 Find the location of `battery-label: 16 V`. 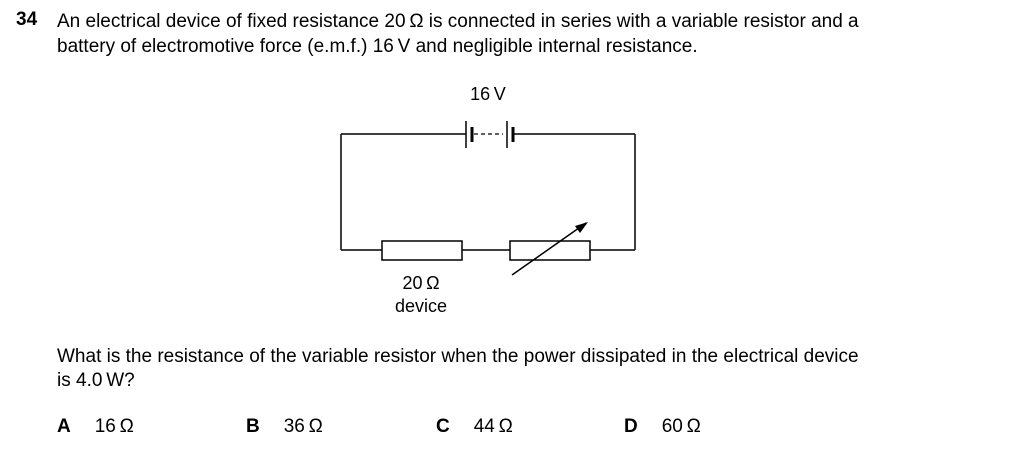

battery-label: 16 V is located at coordinates (488, 94).